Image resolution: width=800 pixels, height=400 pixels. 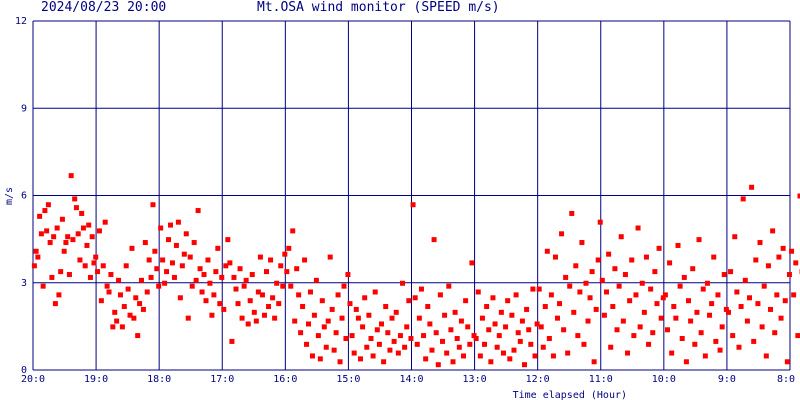 I want to click on y-tick-label: 9, so click(x=24, y=108).